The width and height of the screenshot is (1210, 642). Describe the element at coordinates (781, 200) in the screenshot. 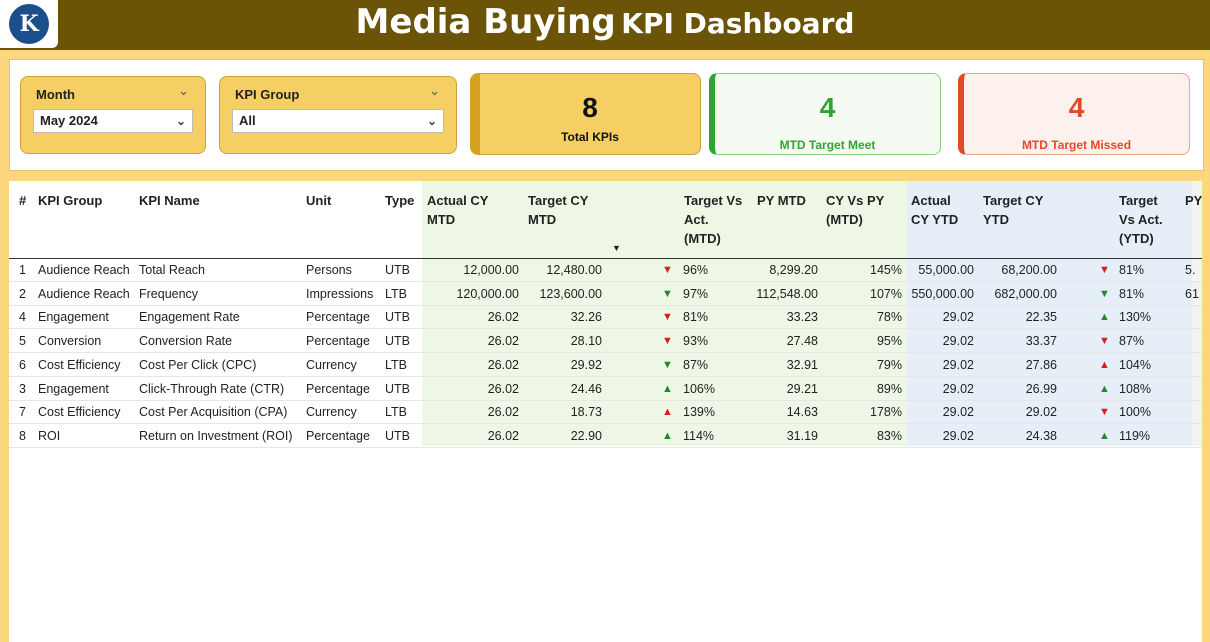

I see `col-header-py-mtd: PY MTD` at that location.